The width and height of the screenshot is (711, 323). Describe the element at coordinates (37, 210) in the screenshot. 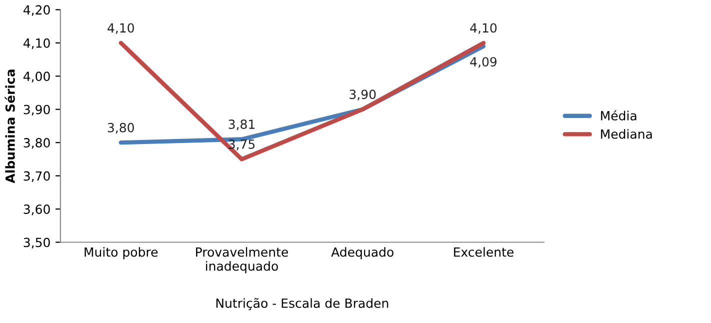

I see `y-tick-label: 3,60` at that location.